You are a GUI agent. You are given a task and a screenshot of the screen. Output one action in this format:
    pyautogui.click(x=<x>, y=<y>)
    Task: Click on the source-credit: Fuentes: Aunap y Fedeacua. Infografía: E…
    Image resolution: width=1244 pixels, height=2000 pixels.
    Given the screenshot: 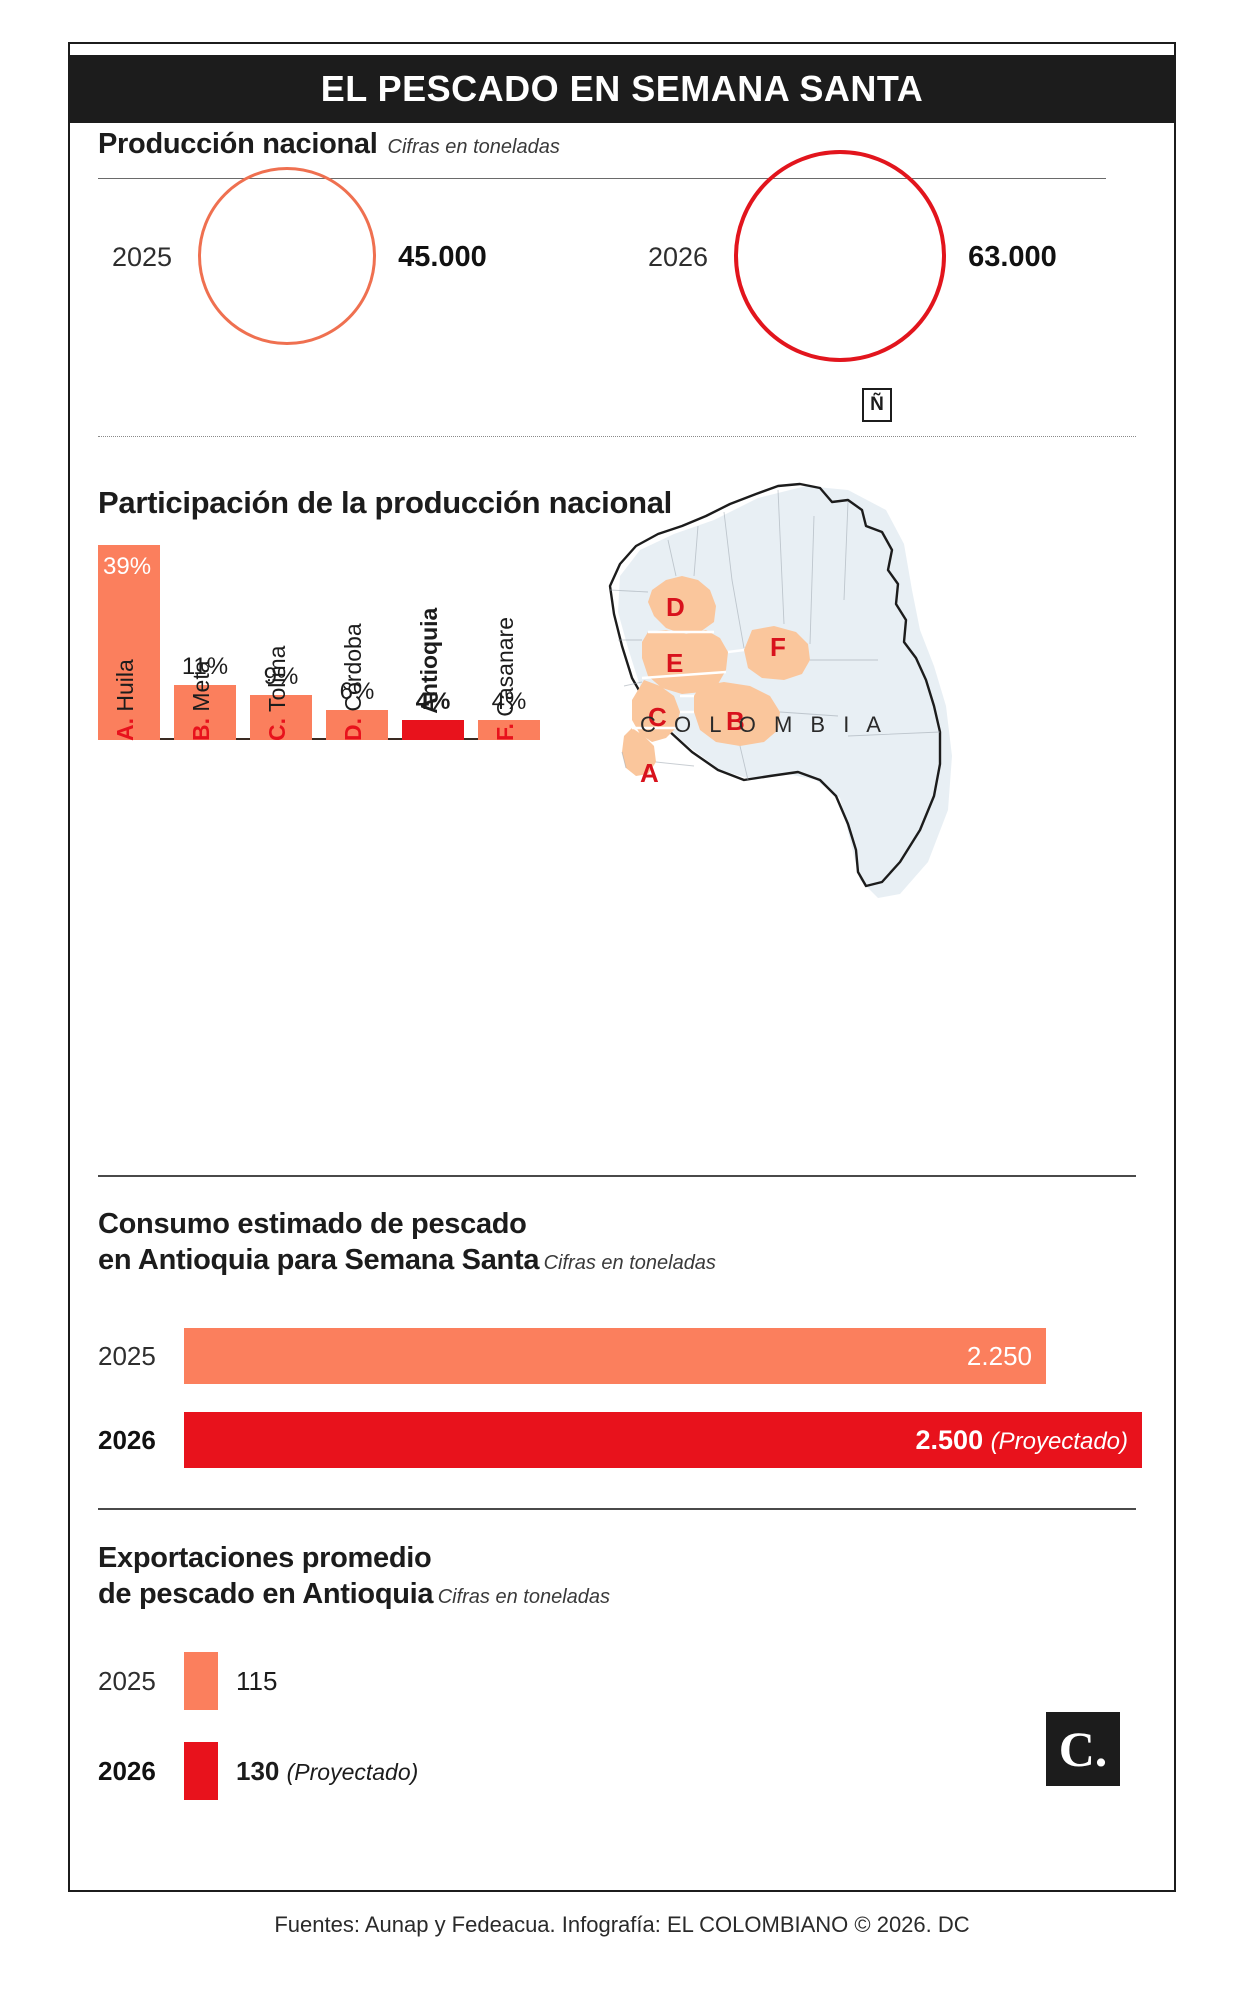 What is the action you would take?
    pyautogui.click(x=622, y=1924)
    